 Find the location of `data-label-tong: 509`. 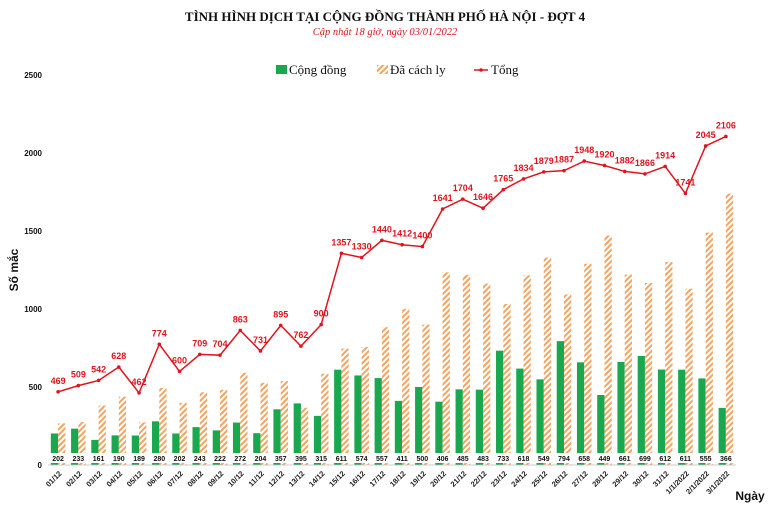

data-label-tong: 509 is located at coordinates (78, 375).